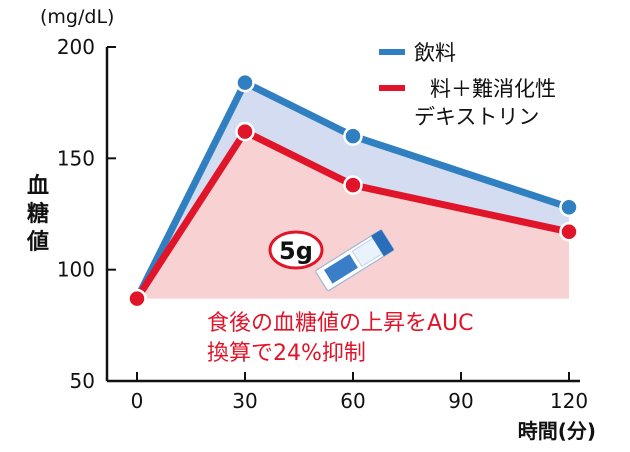 This screenshot has height=452, width=630. I want to click on legend-label-dextrin-line2: デキストリン, so click(476, 117).